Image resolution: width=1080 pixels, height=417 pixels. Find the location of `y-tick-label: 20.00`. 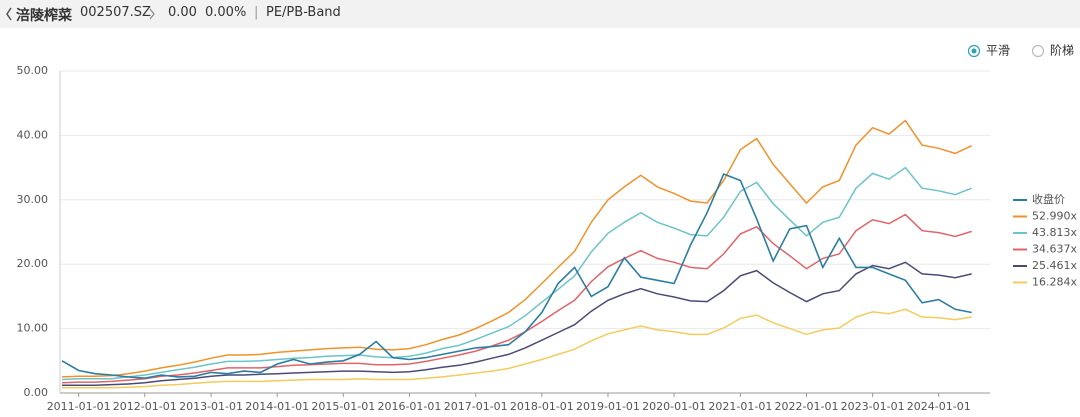

y-tick-label: 20.00 is located at coordinates (33, 263).